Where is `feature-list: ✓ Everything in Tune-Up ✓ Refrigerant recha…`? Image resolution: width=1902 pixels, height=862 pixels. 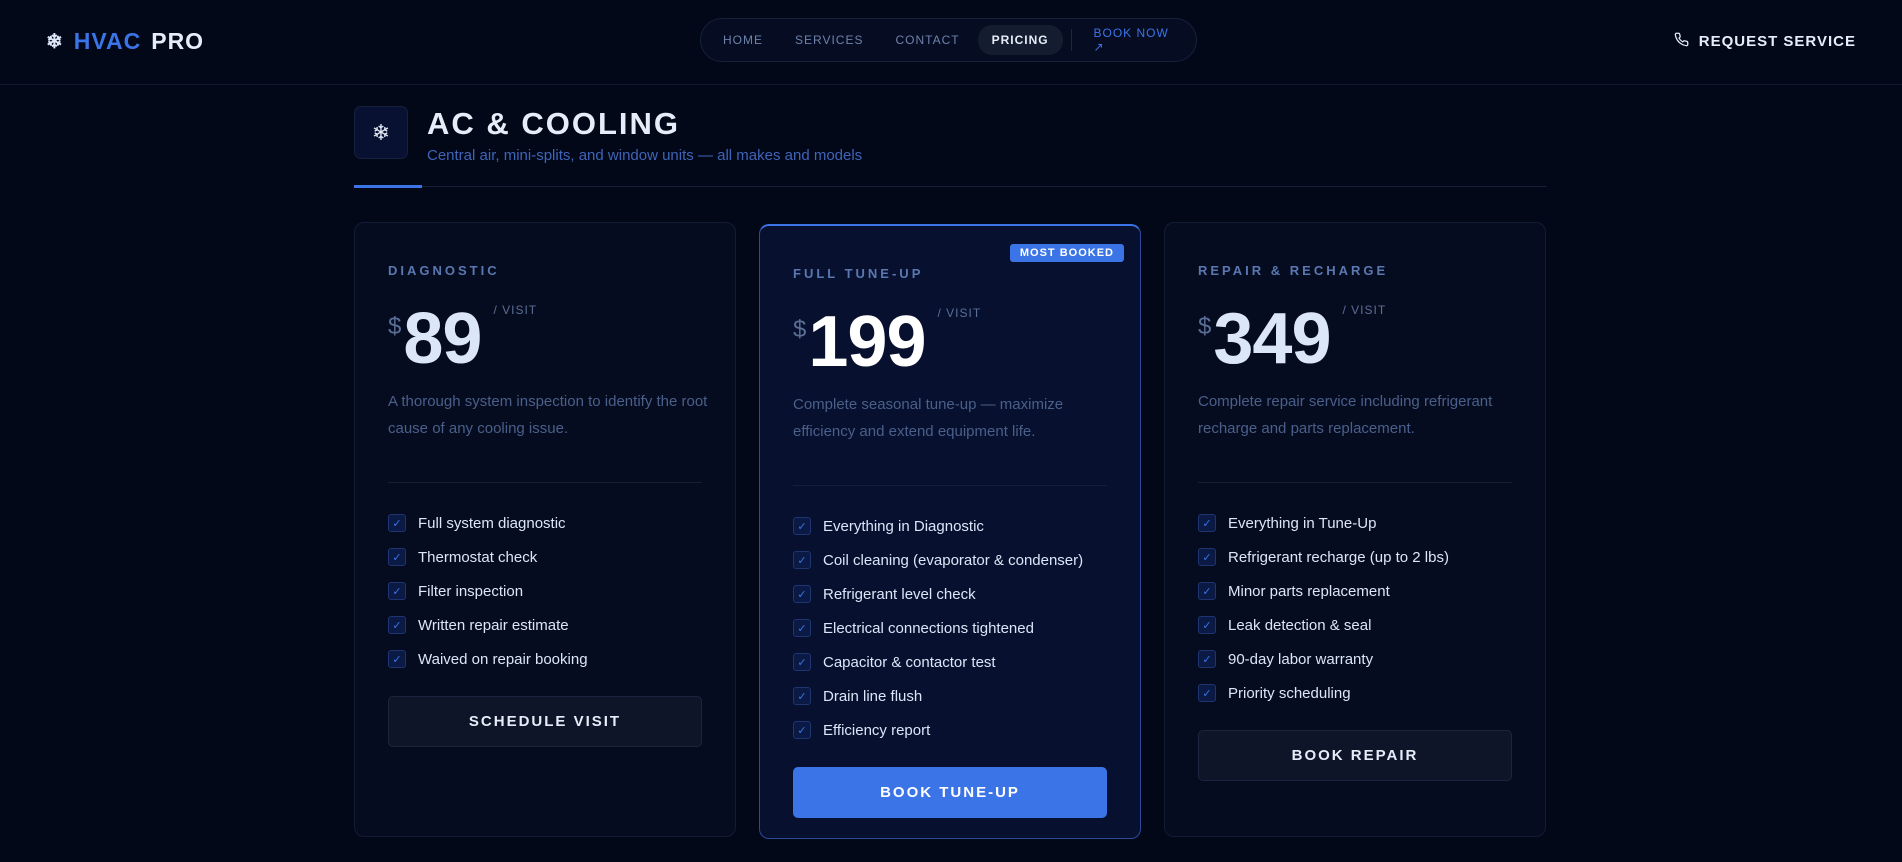
feature-list: ✓ Everything in Tune-Up ✓ Refrigerant recha… is located at coordinates (1323, 608).